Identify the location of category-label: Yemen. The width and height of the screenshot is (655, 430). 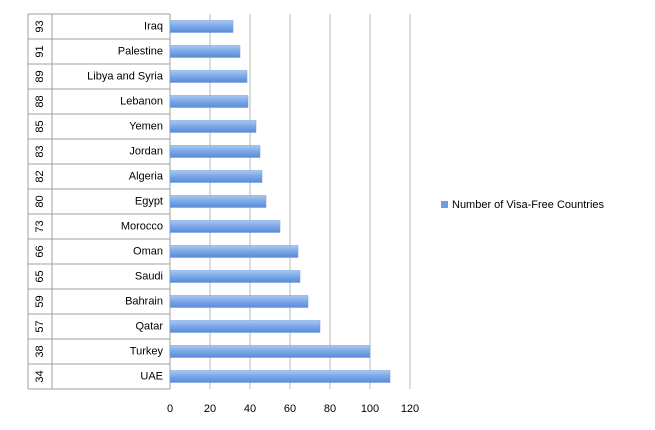
(146, 126).